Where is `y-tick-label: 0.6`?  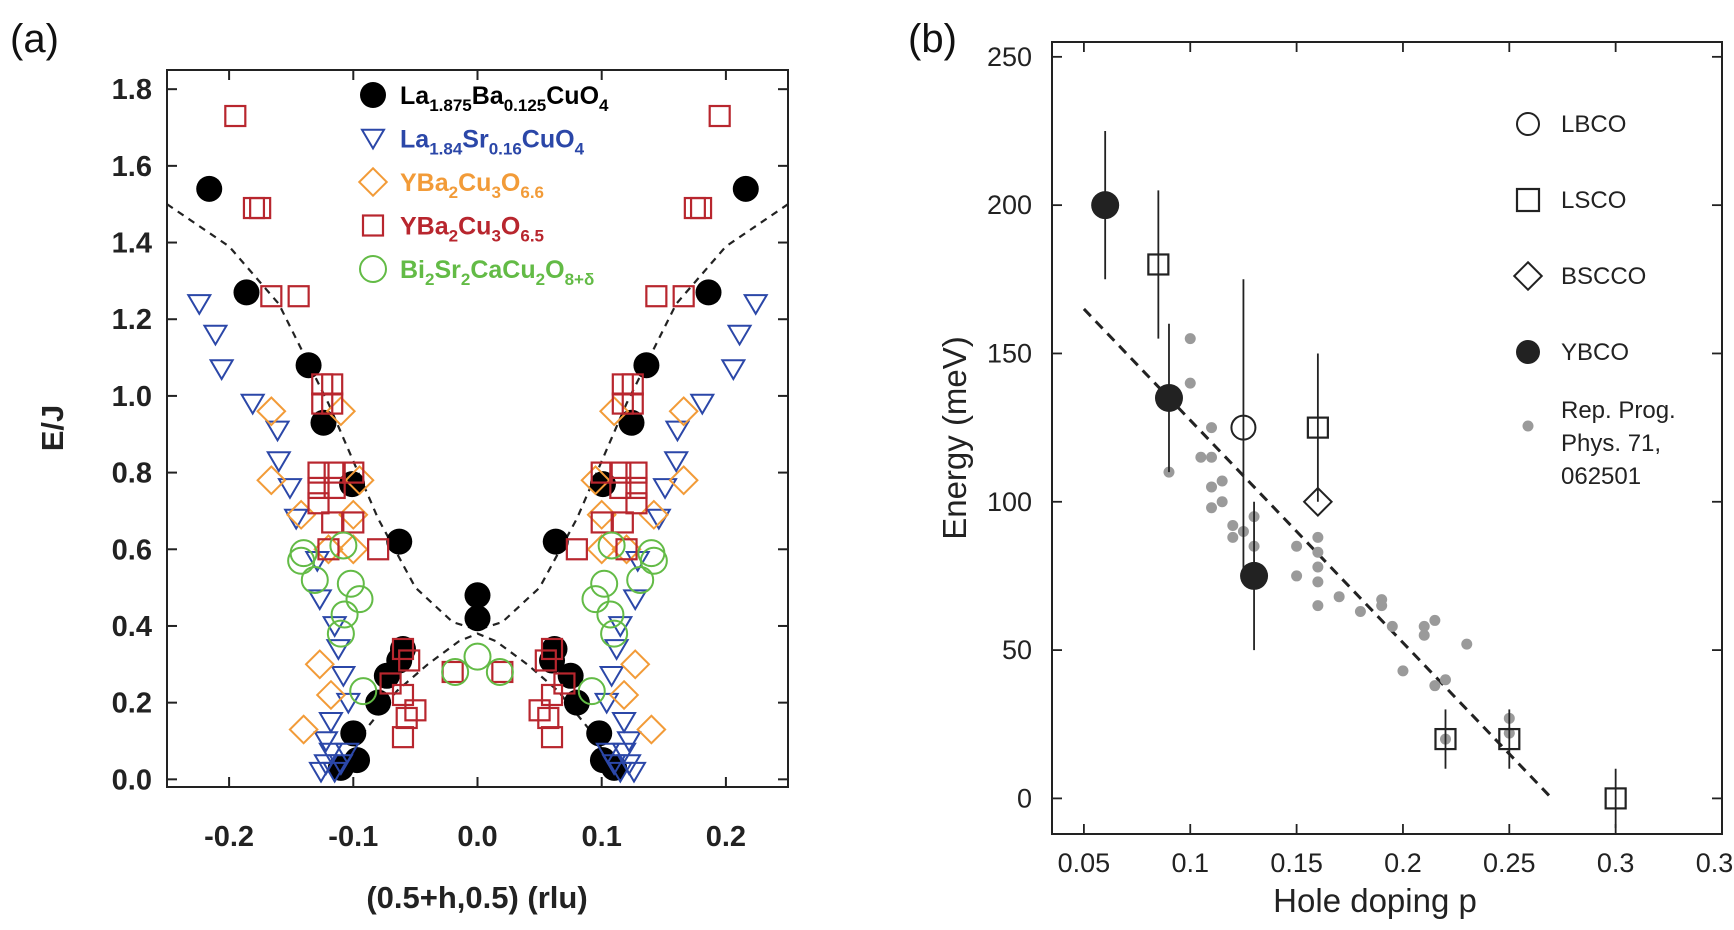
y-tick-label: 0.6 is located at coordinates (132, 550).